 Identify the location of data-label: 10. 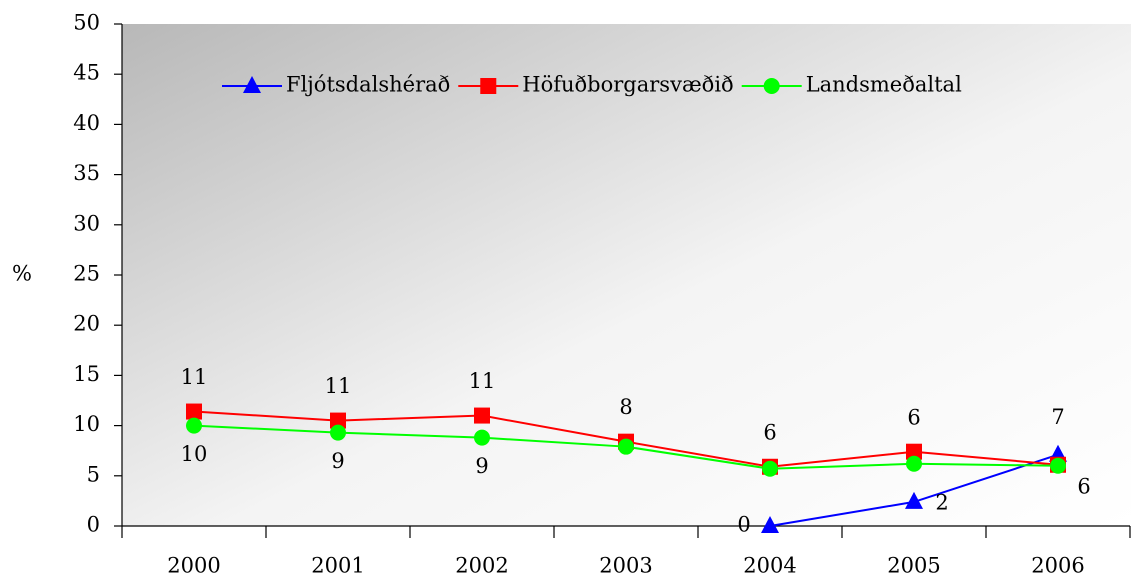
(194, 454).